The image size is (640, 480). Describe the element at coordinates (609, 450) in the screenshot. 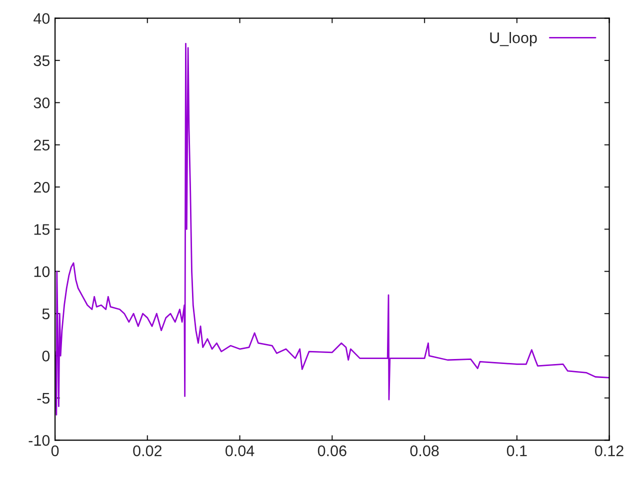

I see `x-tick-label: 0.12` at that location.